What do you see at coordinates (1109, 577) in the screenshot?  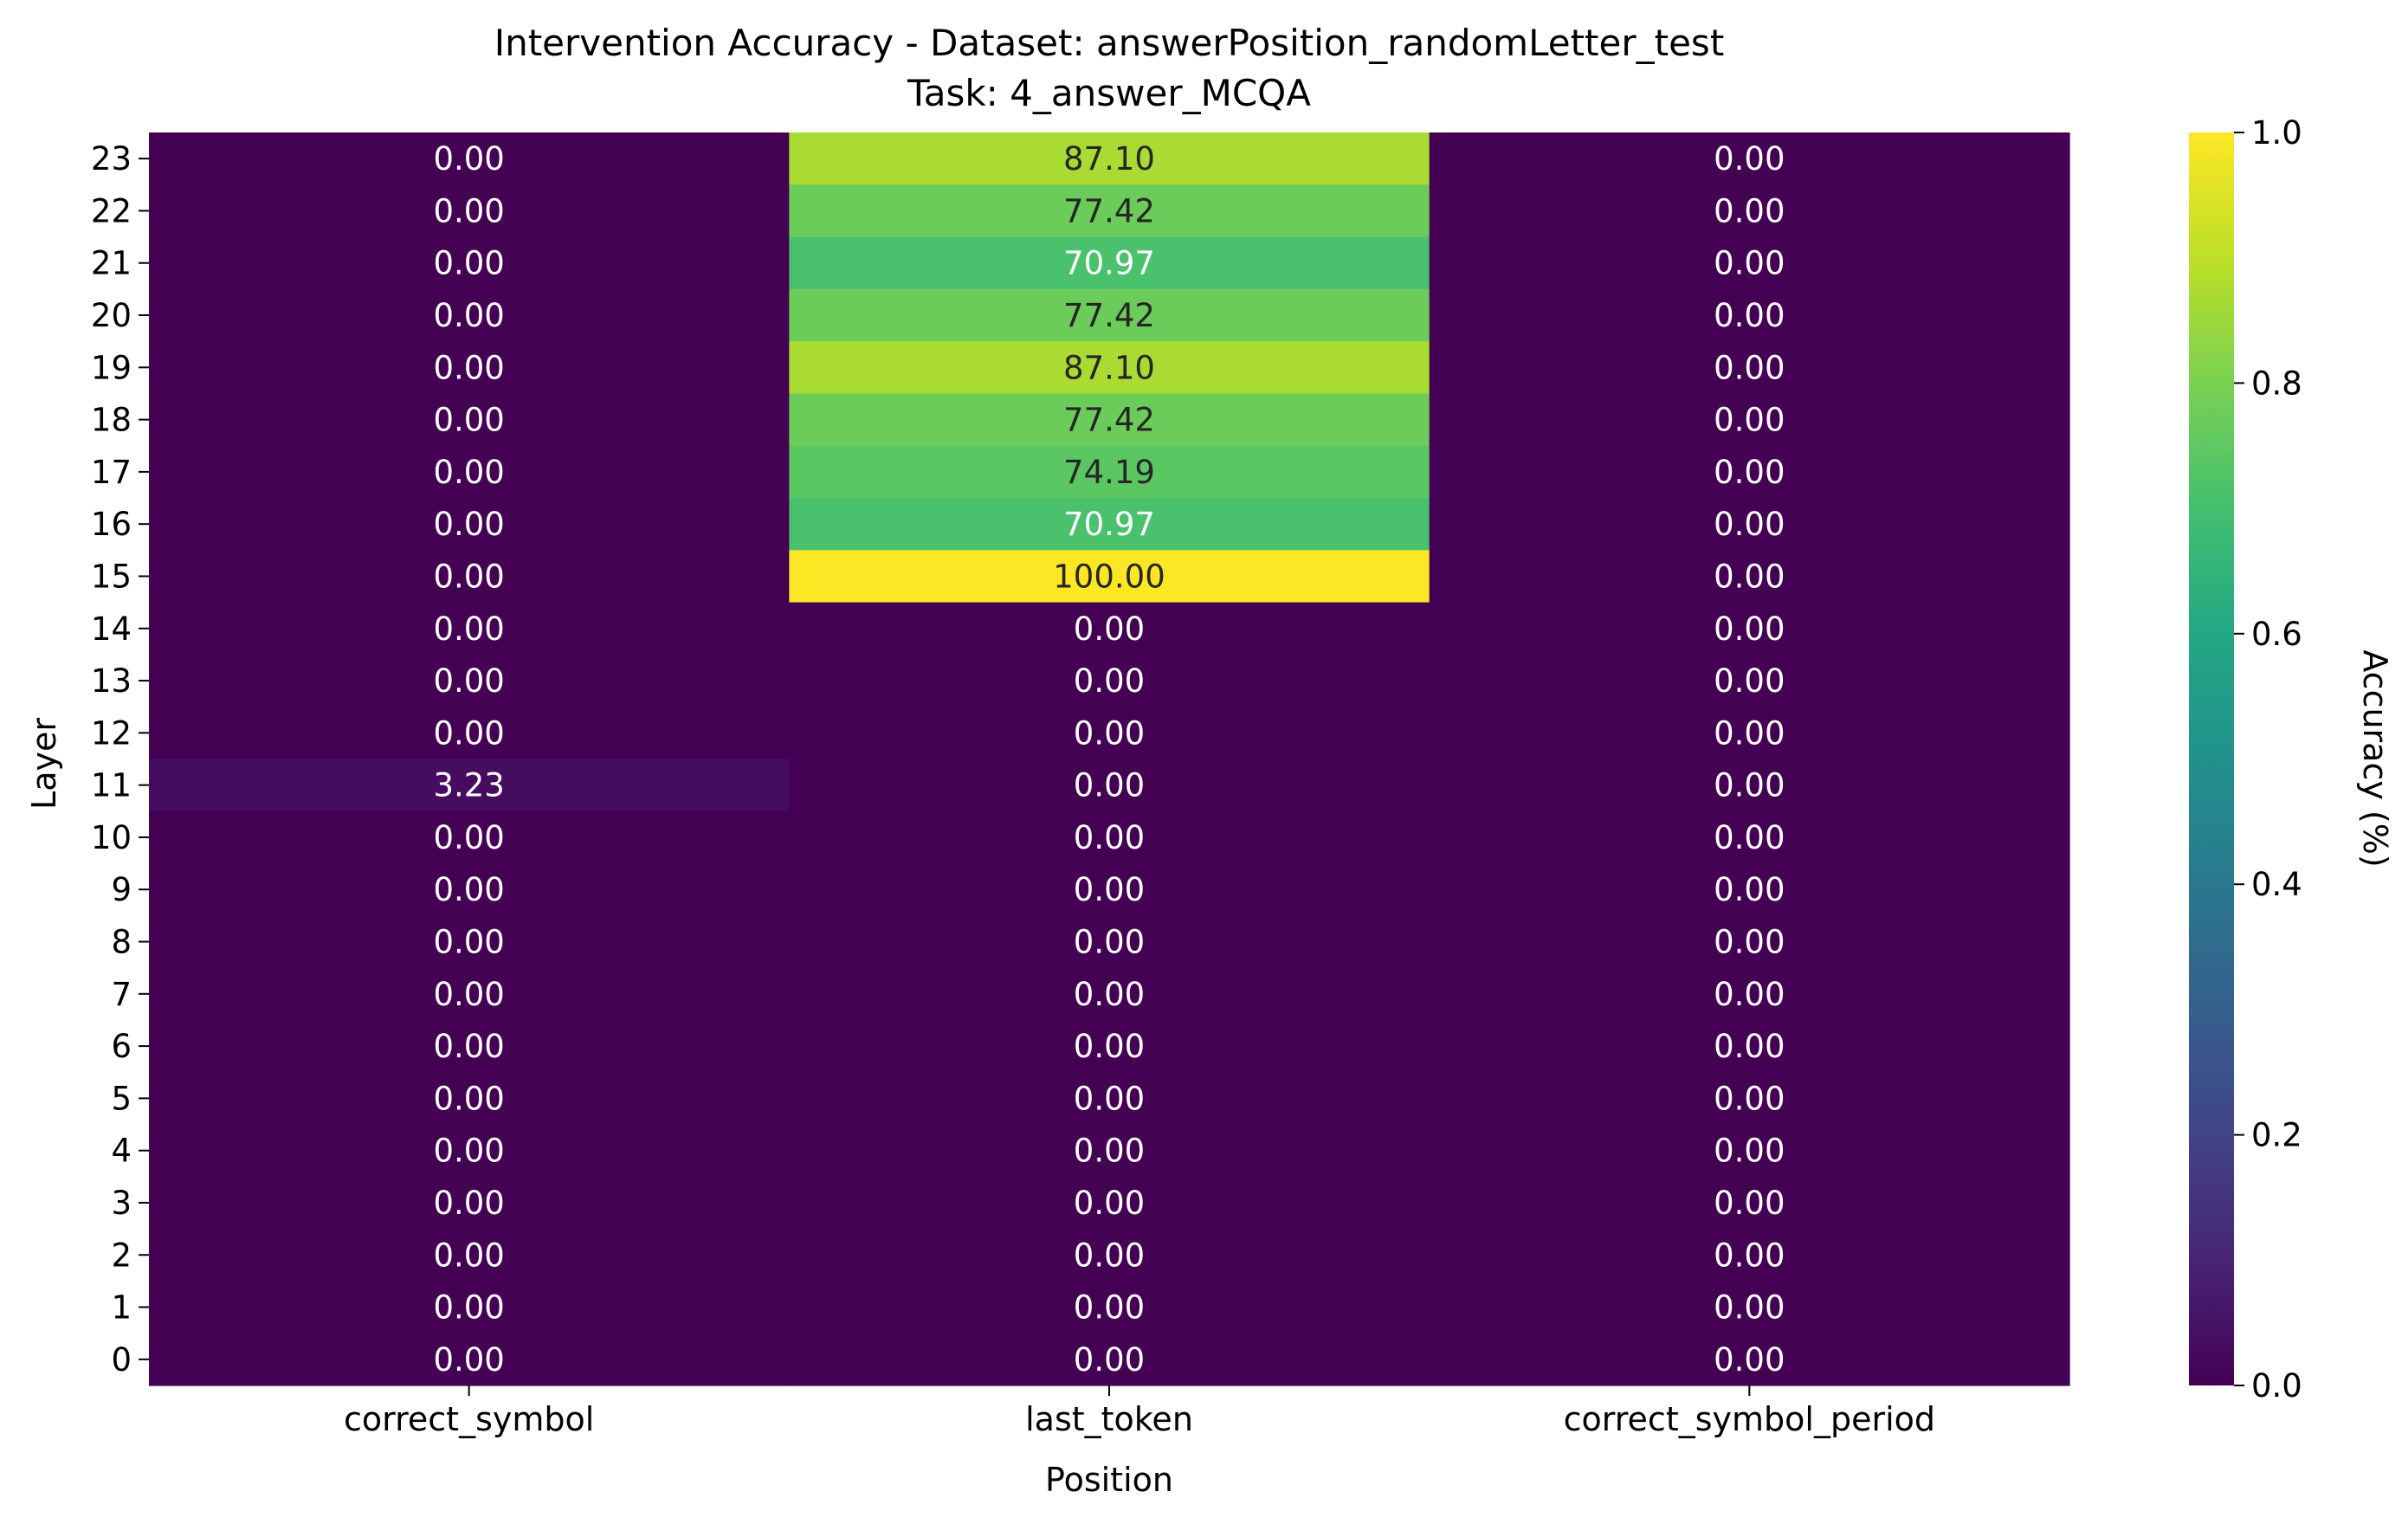 I see `cell-value-label: 100.00` at bounding box center [1109, 577].